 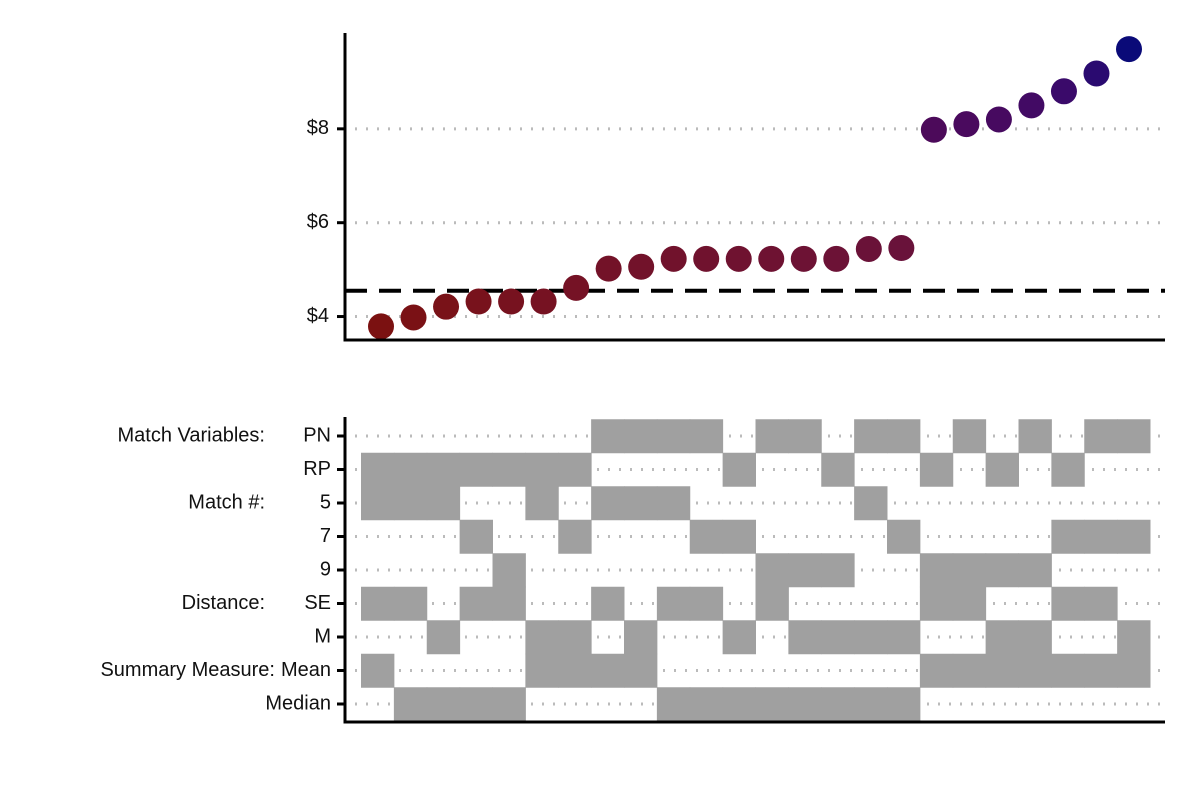 I want to click on row-label: Median, so click(x=298, y=703).